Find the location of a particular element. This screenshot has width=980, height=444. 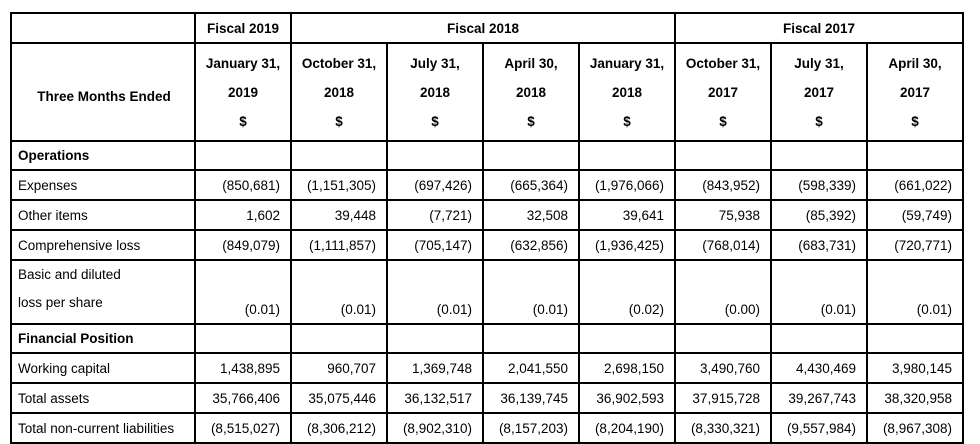

value-cell: 39,267,743 is located at coordinates (819, 398).